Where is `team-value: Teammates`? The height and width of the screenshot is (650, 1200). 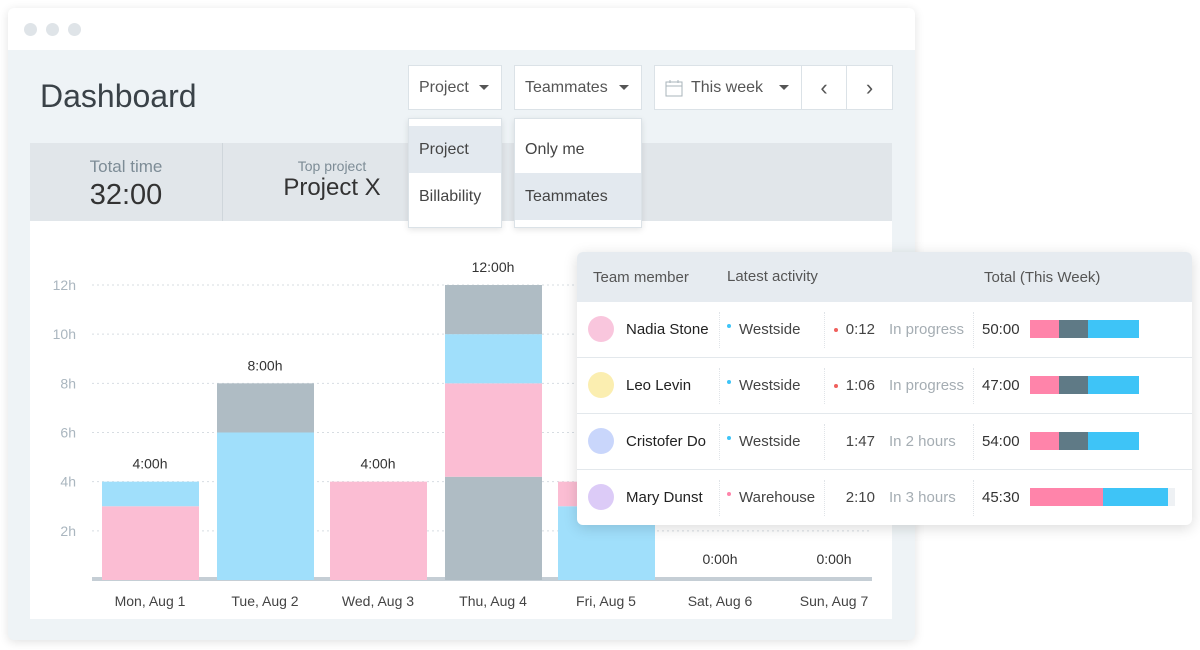 team-value: Teammates is located at coordinates (566, 87).